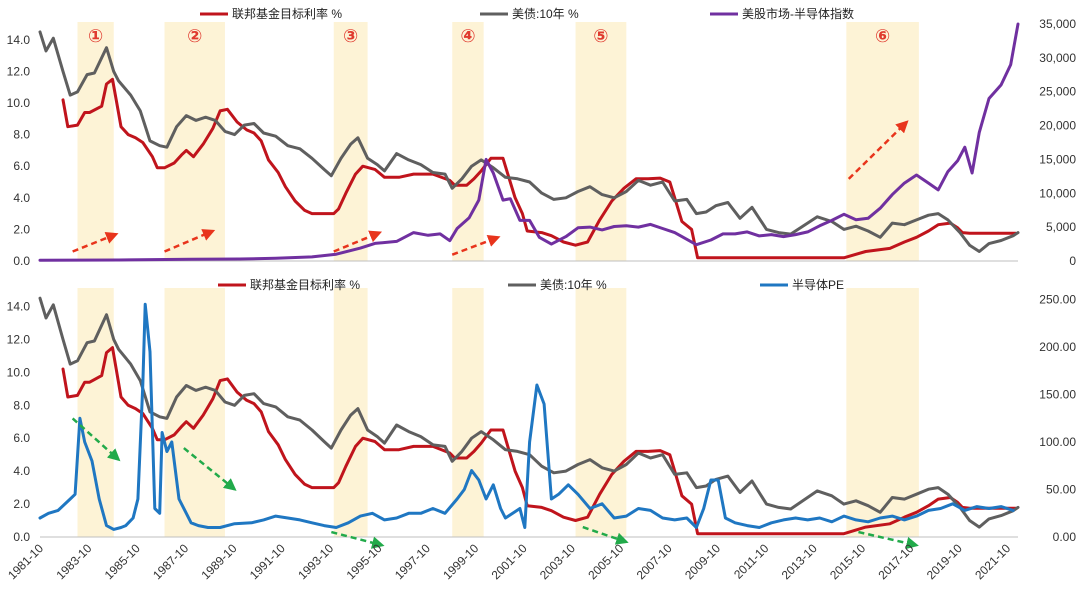  I want to click on top-right-tick: 20,000, so click(1057, 126).